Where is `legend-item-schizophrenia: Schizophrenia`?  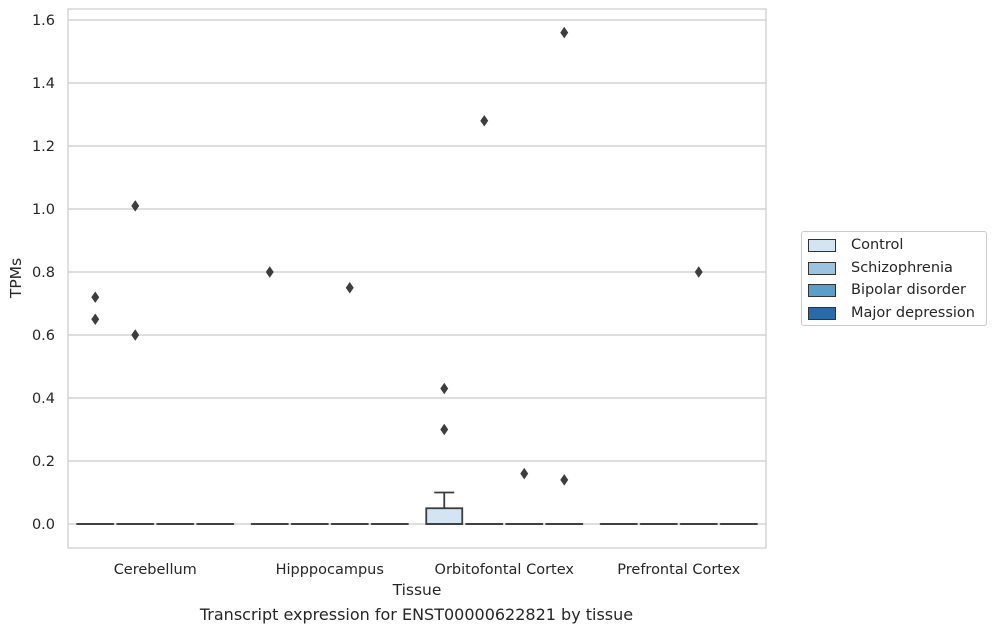
legend-item-schizophrenia: Schizophrenia is located at coordinates (880, 268).